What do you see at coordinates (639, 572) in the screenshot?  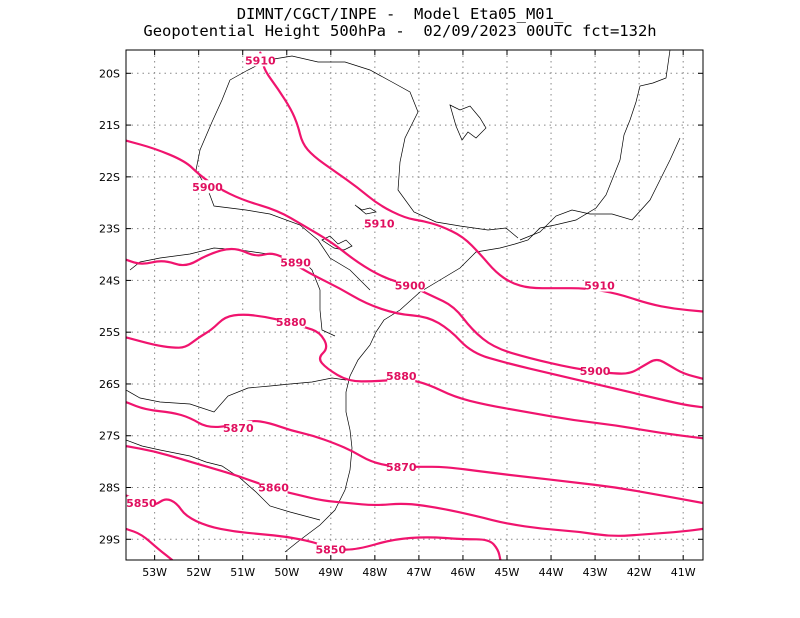 I see `lon-tick-label: 42W` at bounding box center [639, 572].